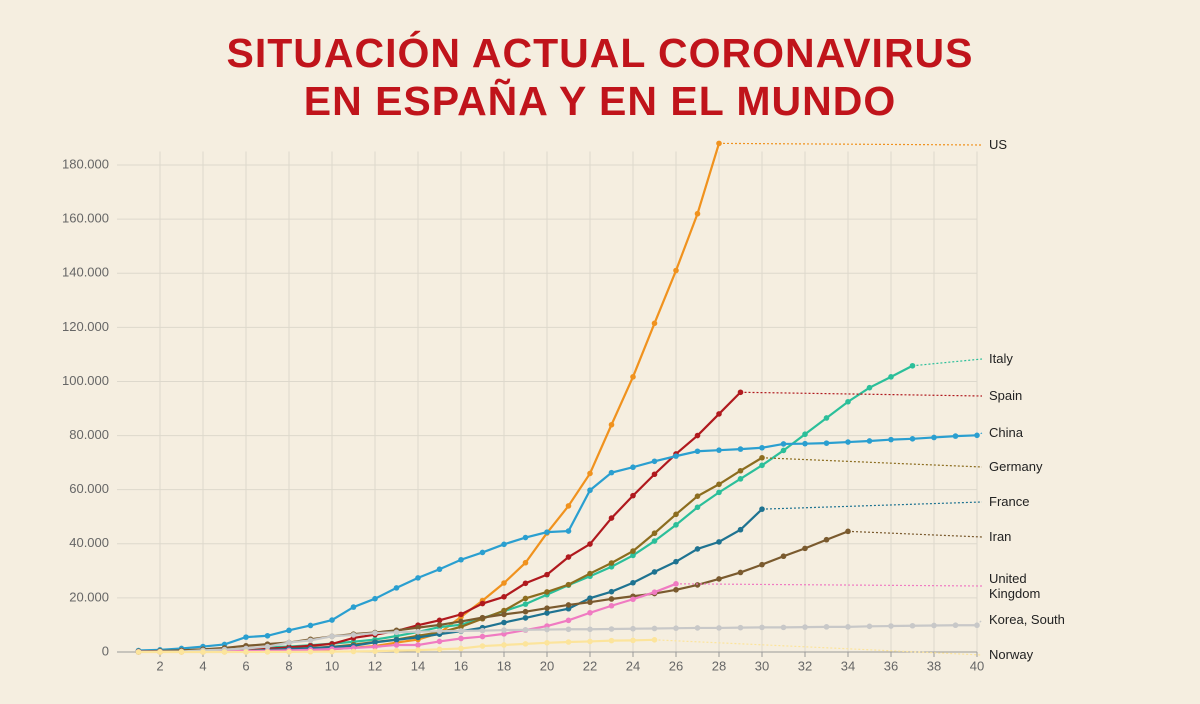  Describe the element at coordinates (245, 665) in the screenshot. I see `x-tick-label: 6` at that location.